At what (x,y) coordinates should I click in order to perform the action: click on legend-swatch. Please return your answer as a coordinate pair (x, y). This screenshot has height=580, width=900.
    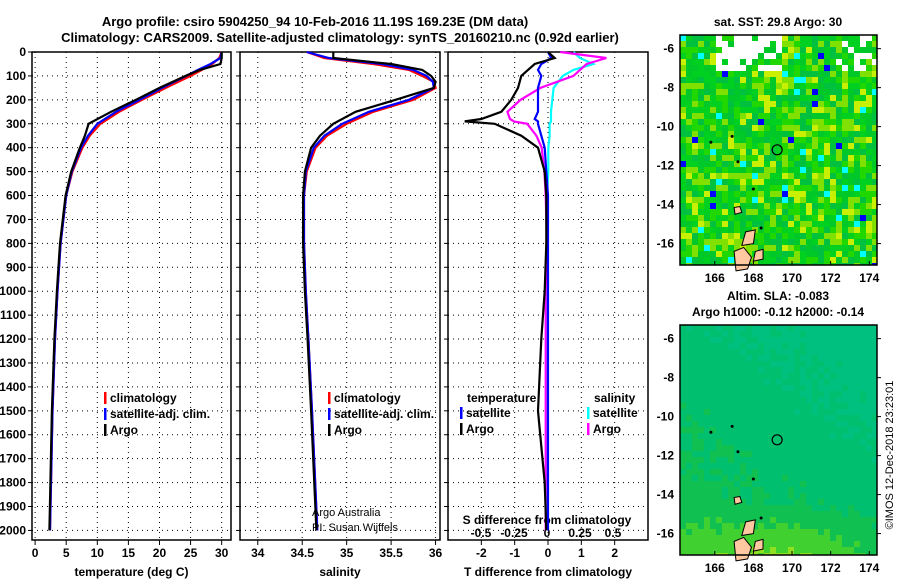
    Looking at the image, I should click on (461, 429).